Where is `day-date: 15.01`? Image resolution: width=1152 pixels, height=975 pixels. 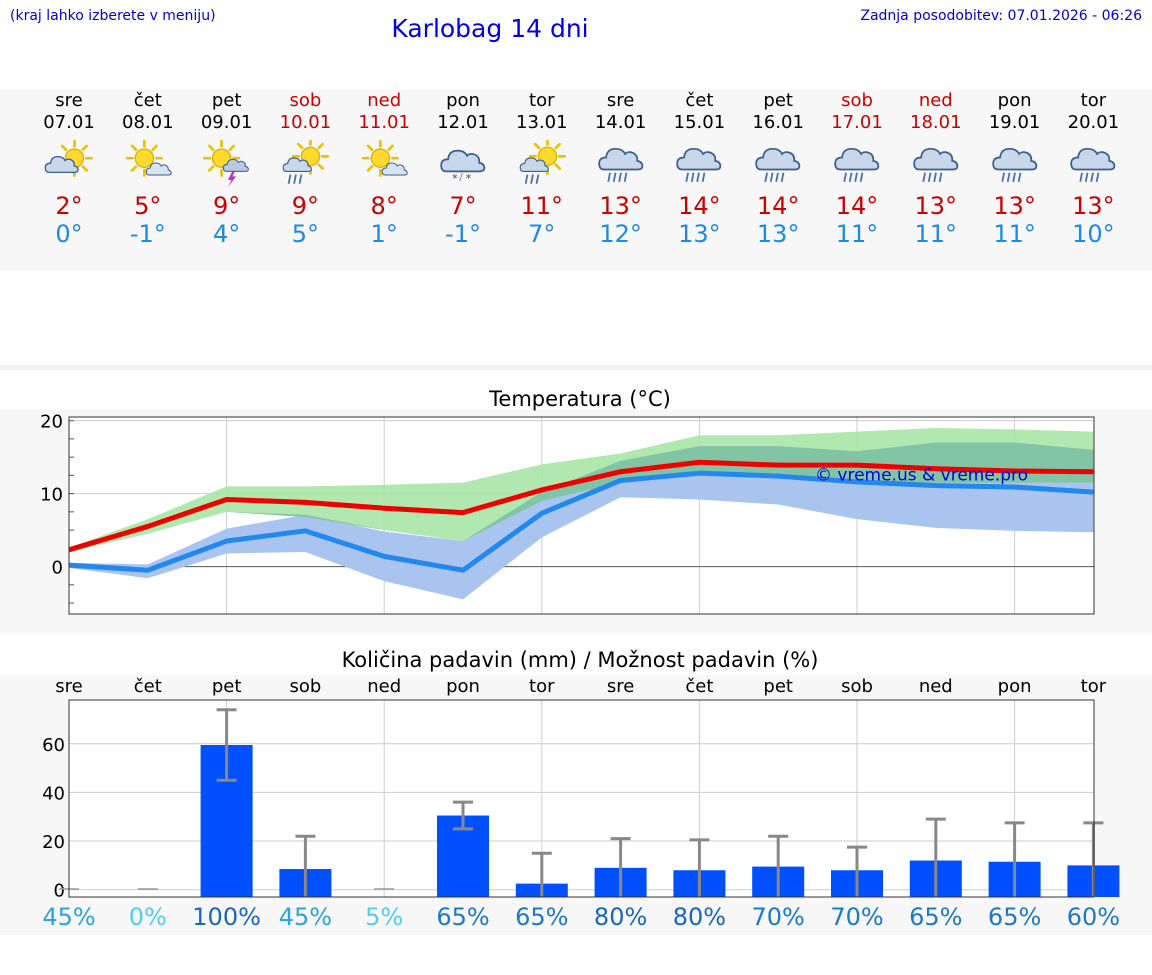
day-date: 15.01 is located at coordinates (699, 122).